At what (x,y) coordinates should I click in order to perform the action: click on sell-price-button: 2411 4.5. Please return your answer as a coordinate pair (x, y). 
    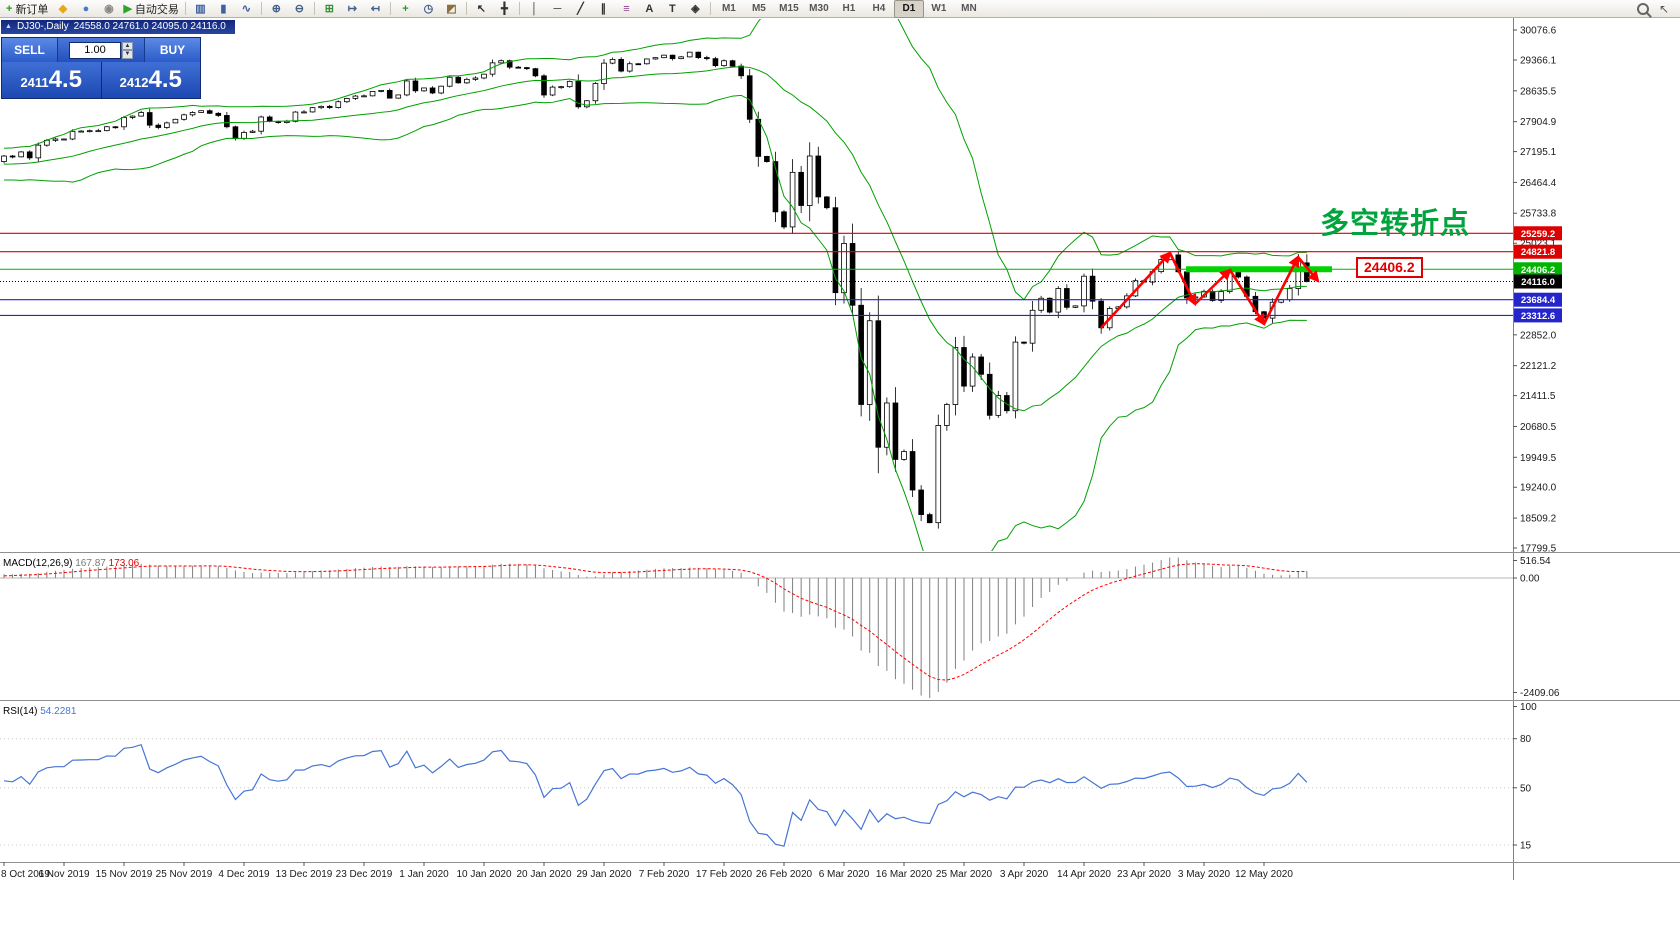
    Looking at the image, I should click on (52, 80).